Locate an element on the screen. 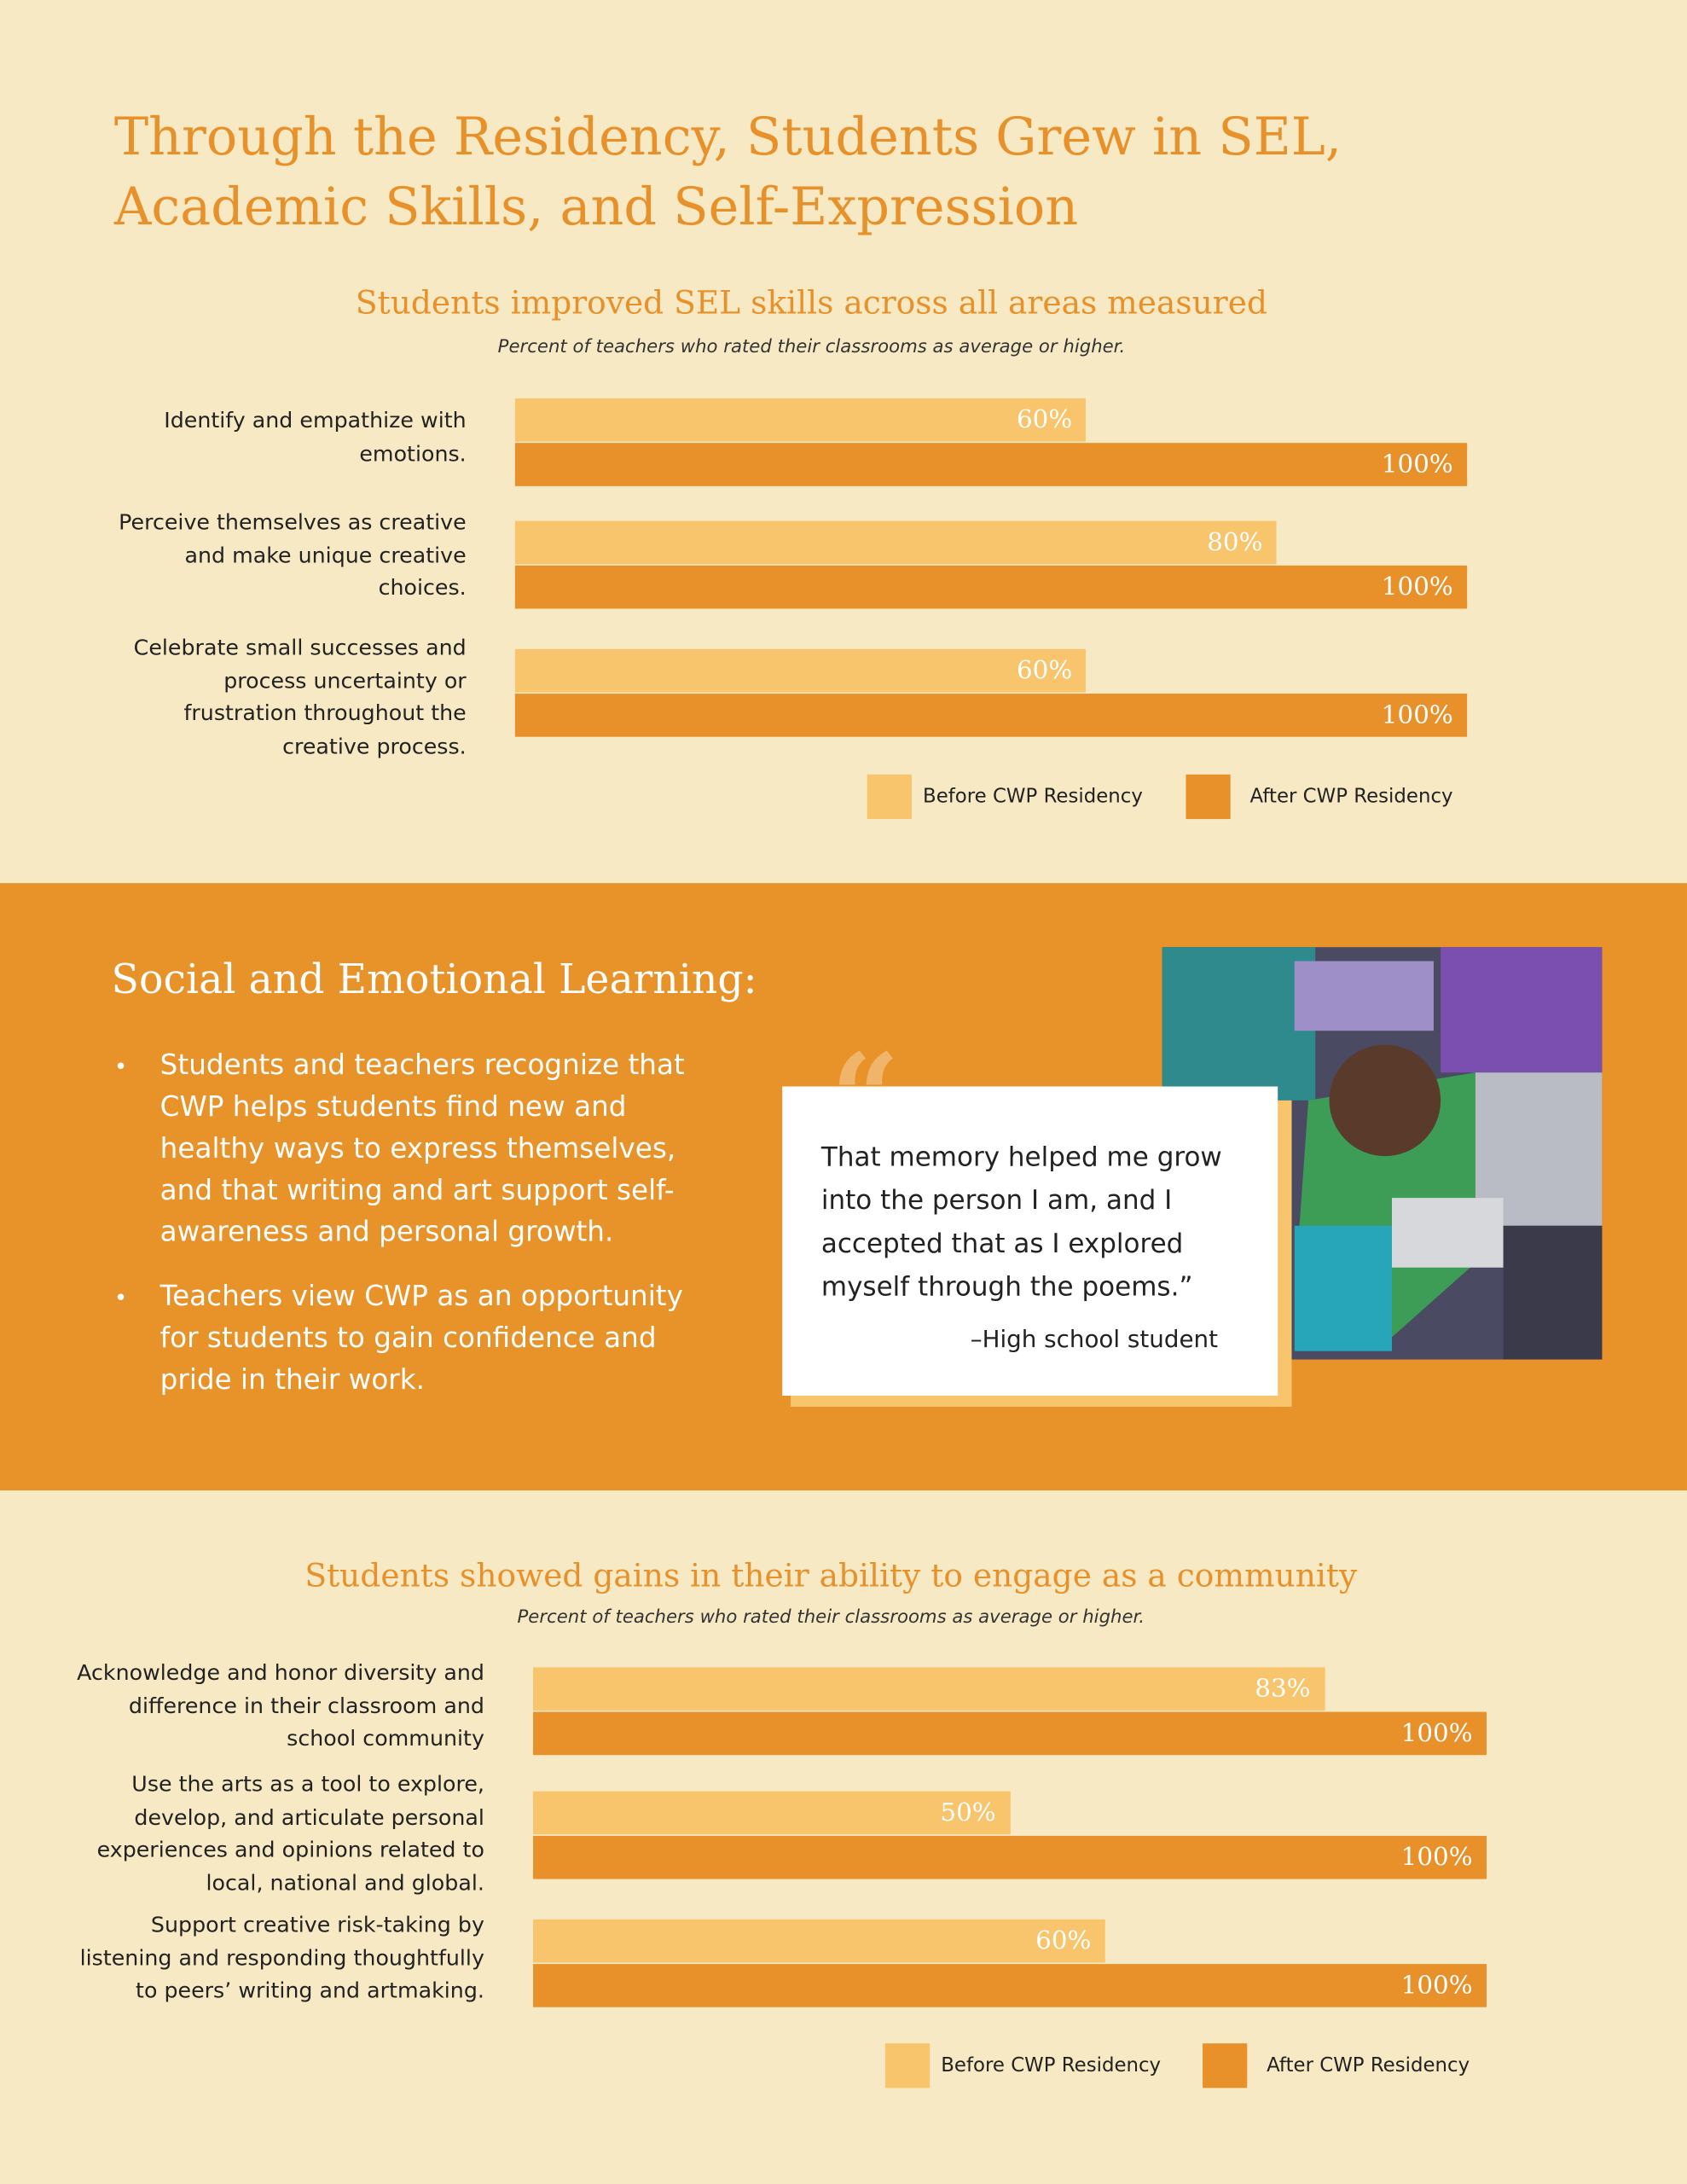  value-label: 83% is located at coordinates (1283, 1689).